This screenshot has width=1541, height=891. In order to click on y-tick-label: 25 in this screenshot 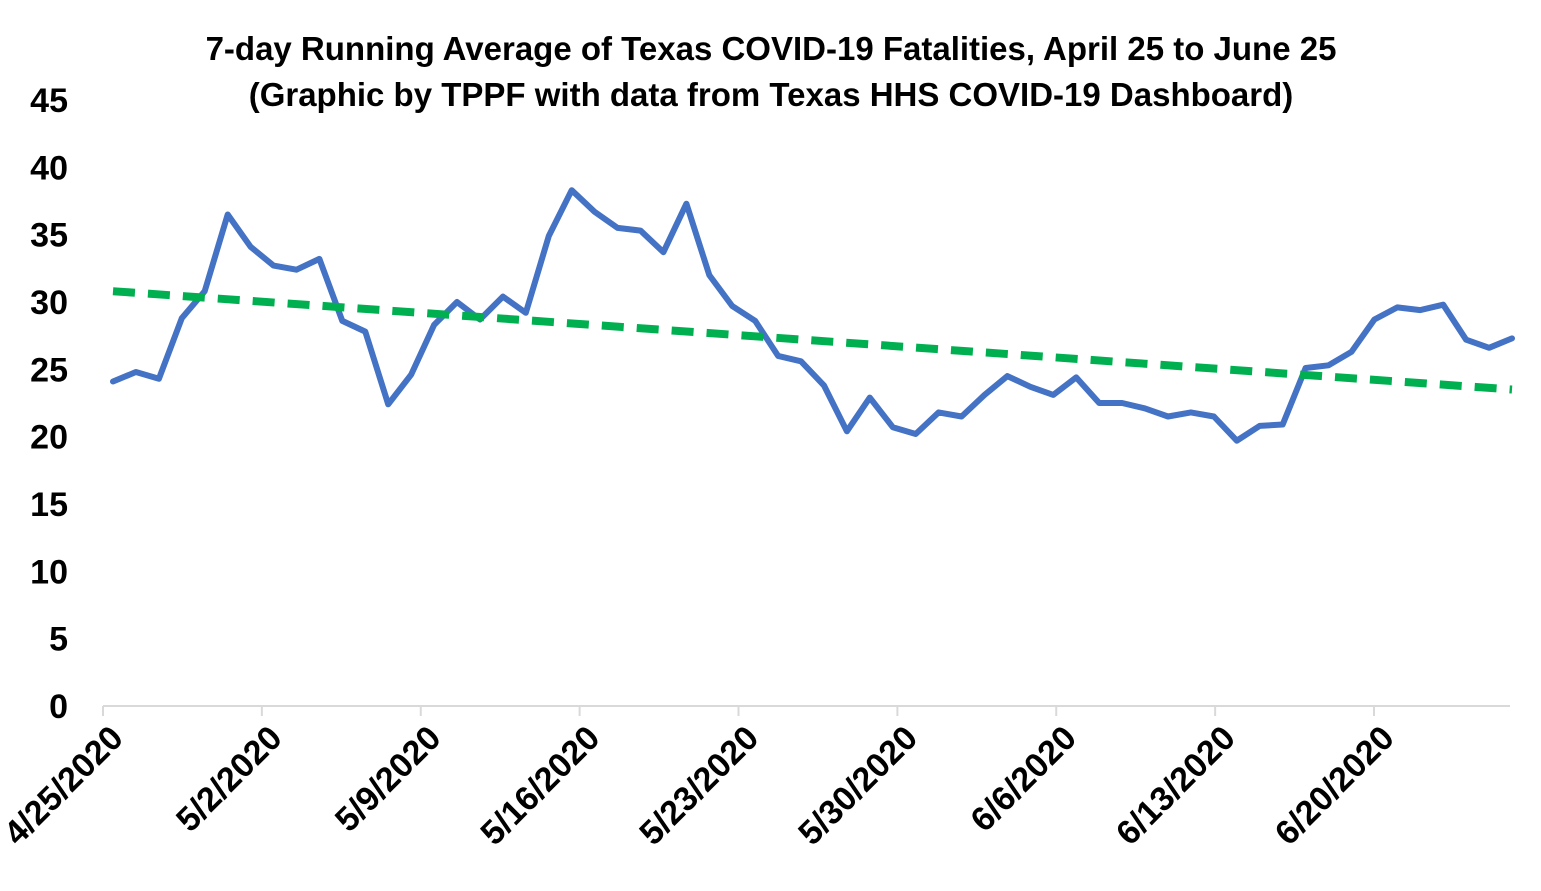, I will do `click(49, 370)`.